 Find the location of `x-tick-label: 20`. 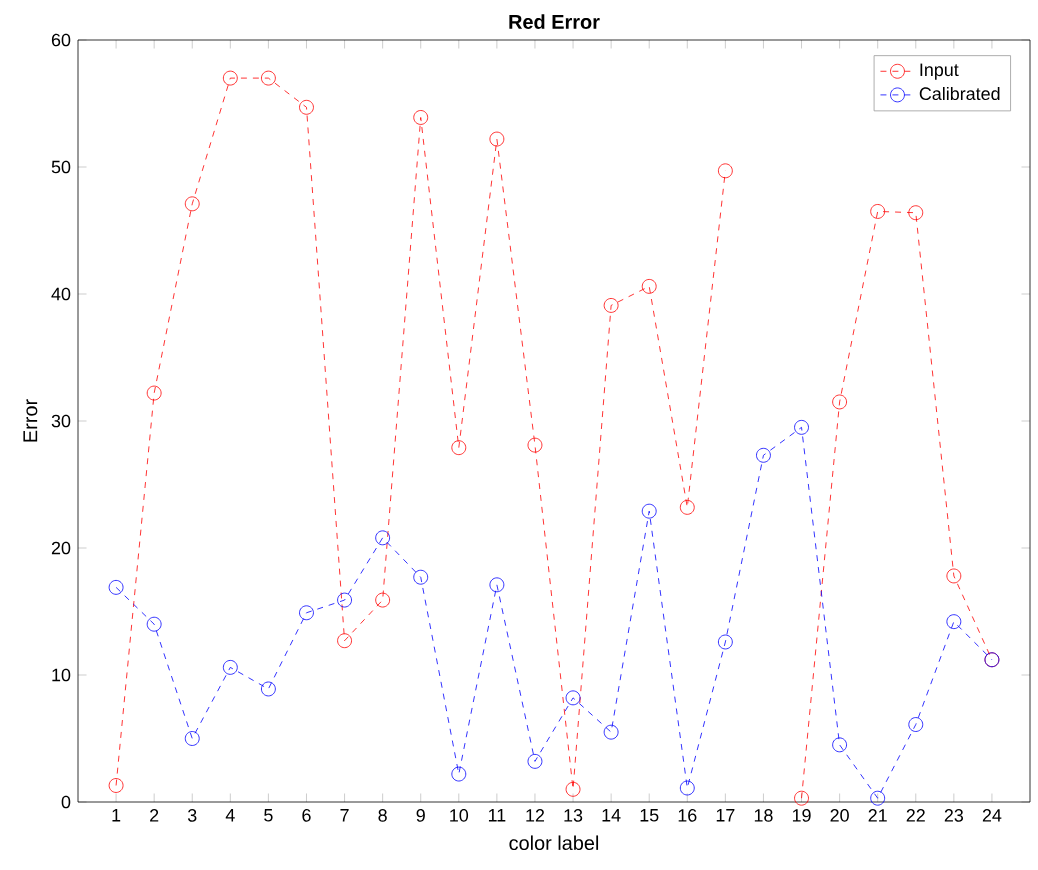

x-tick-label: 20 is located at coordinates (839, 815).